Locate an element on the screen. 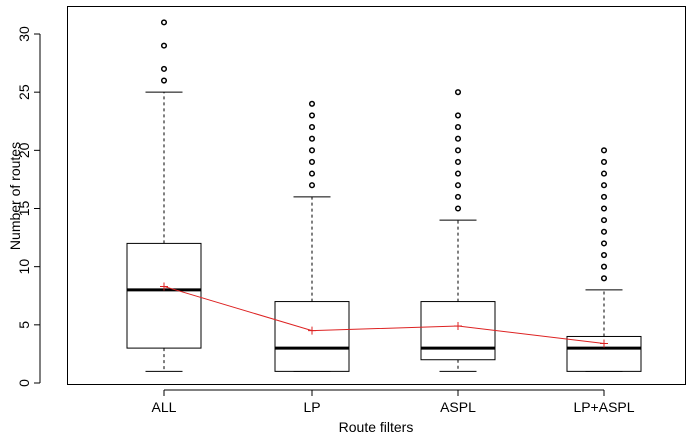  mean-line is located at coordinates (384, 314).